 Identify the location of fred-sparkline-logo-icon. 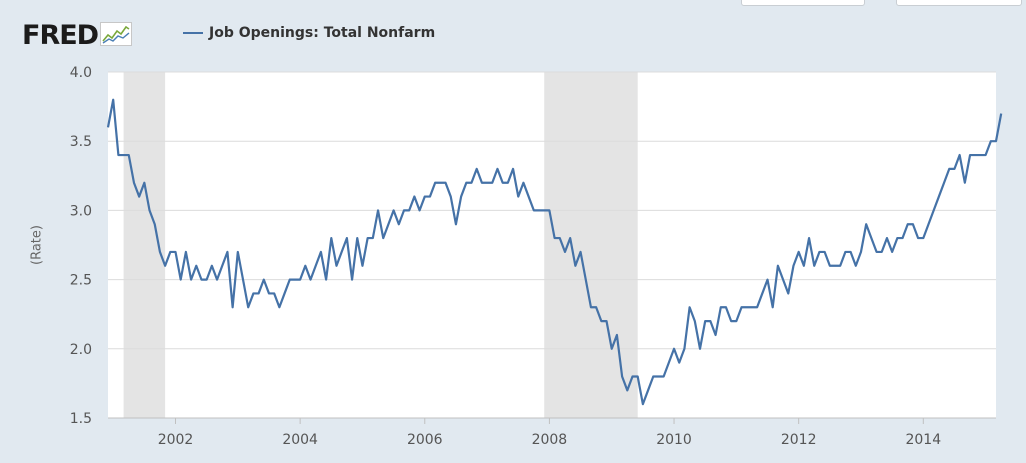
(116, 36).